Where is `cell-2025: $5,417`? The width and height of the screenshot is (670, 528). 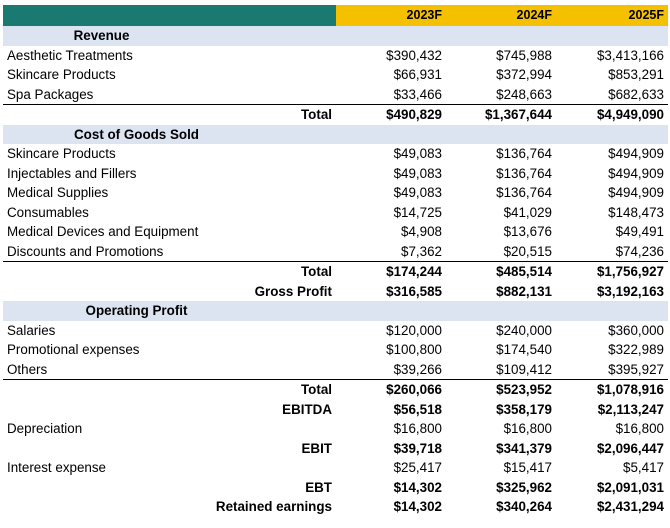
cell-2025: $5,417 is located at coordinates (643, 468).